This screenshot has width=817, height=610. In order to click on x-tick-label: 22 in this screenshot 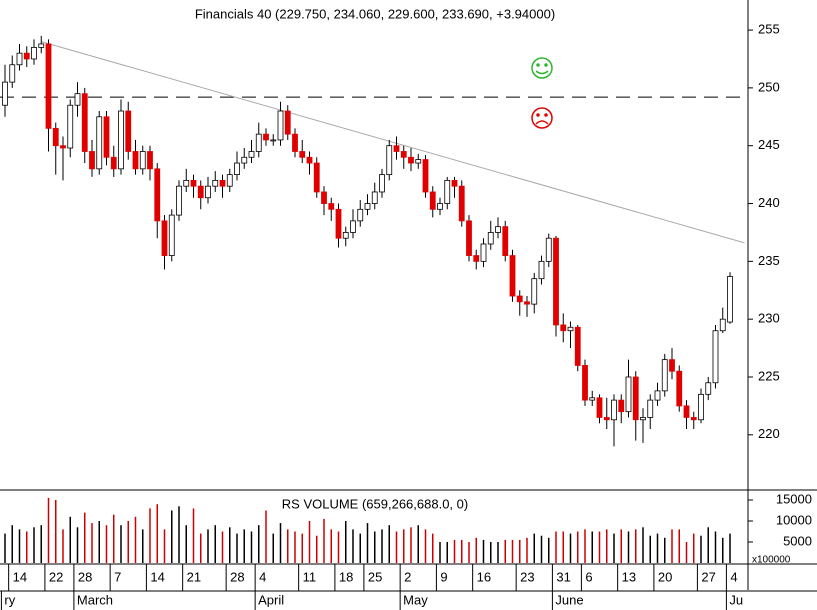, I will do `click(56, 576)`.